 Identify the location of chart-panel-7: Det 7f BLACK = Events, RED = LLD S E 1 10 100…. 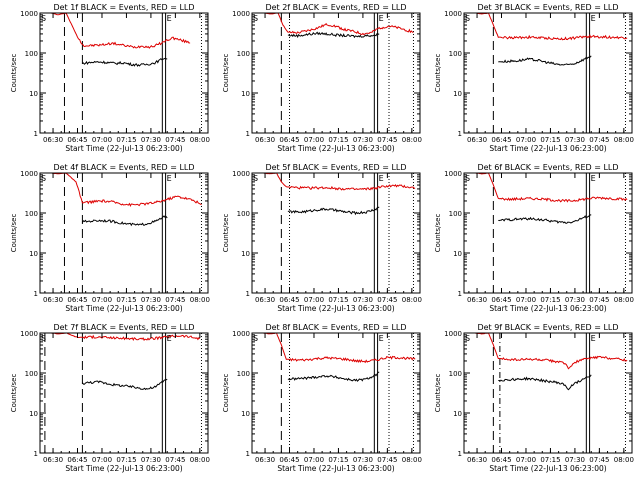
(110, 398).